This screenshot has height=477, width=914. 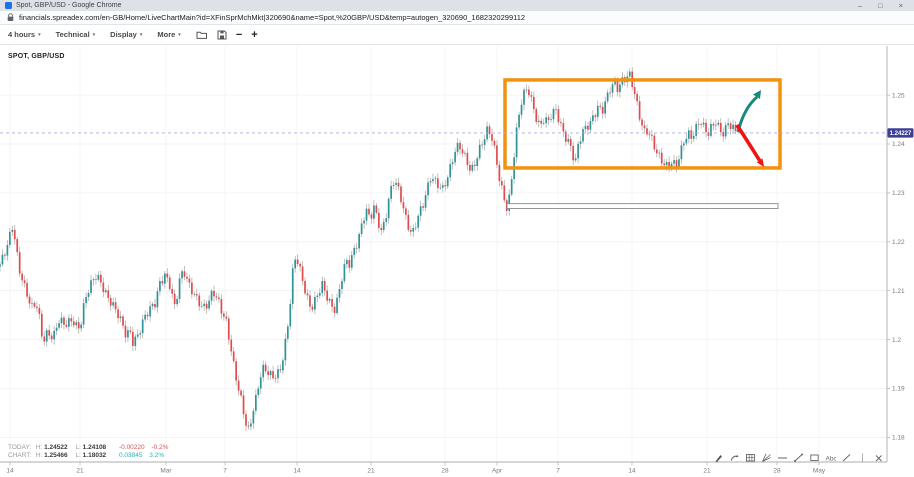 I want to click on close-button: ×, so click(x=900, y=5).